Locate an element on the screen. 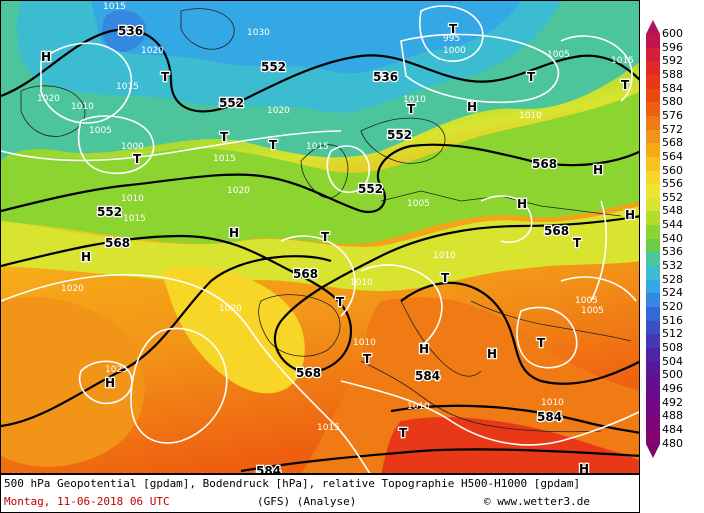 This screenshot has height=513, width=704. svg-text: 995 is located at coordinates (451, 39).